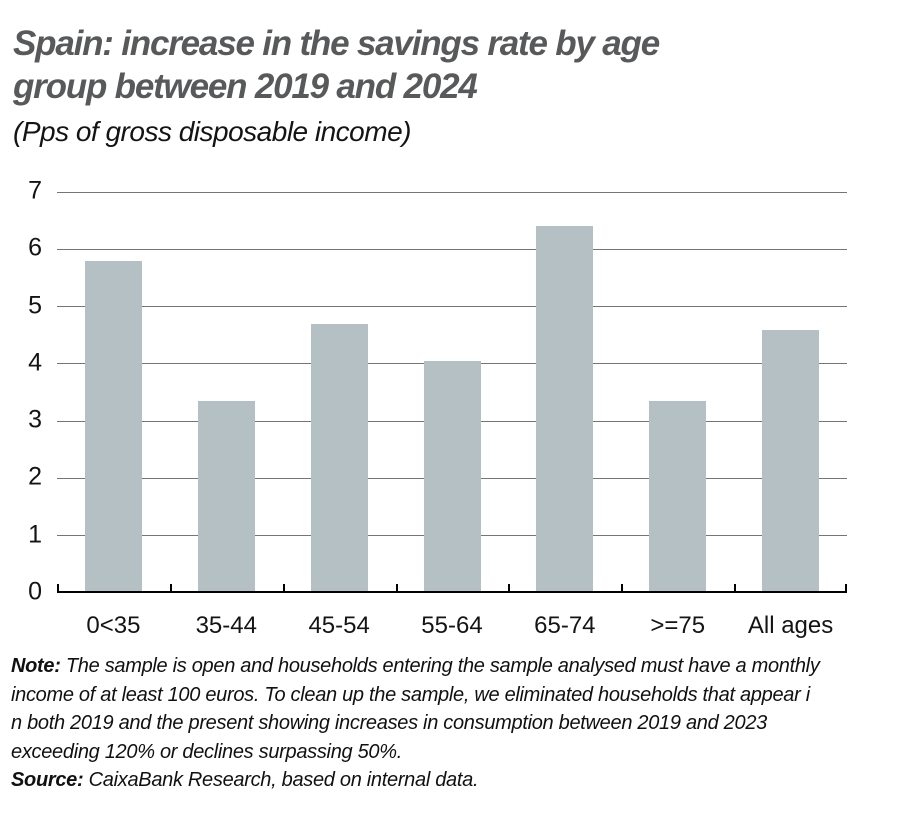 This screenshot has width=900, height=820. What do you see at coordinates (35, 190) in the screenshot?
I see `y-tick-label-7: 7` at bounding box center [35, 190].